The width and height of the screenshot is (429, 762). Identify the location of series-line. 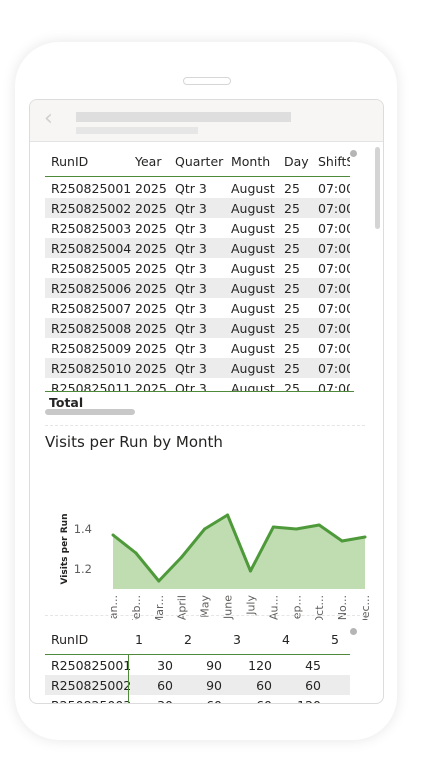
(239, 548).